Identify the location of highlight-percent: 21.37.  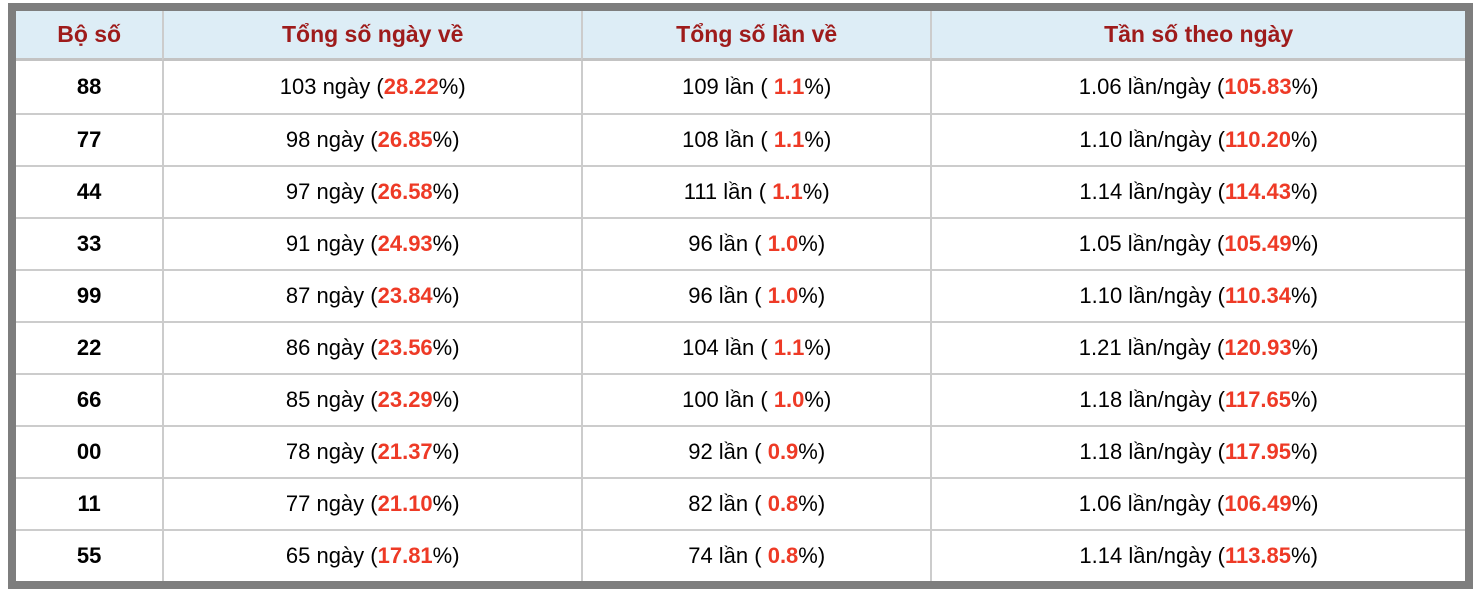
(405, 451).